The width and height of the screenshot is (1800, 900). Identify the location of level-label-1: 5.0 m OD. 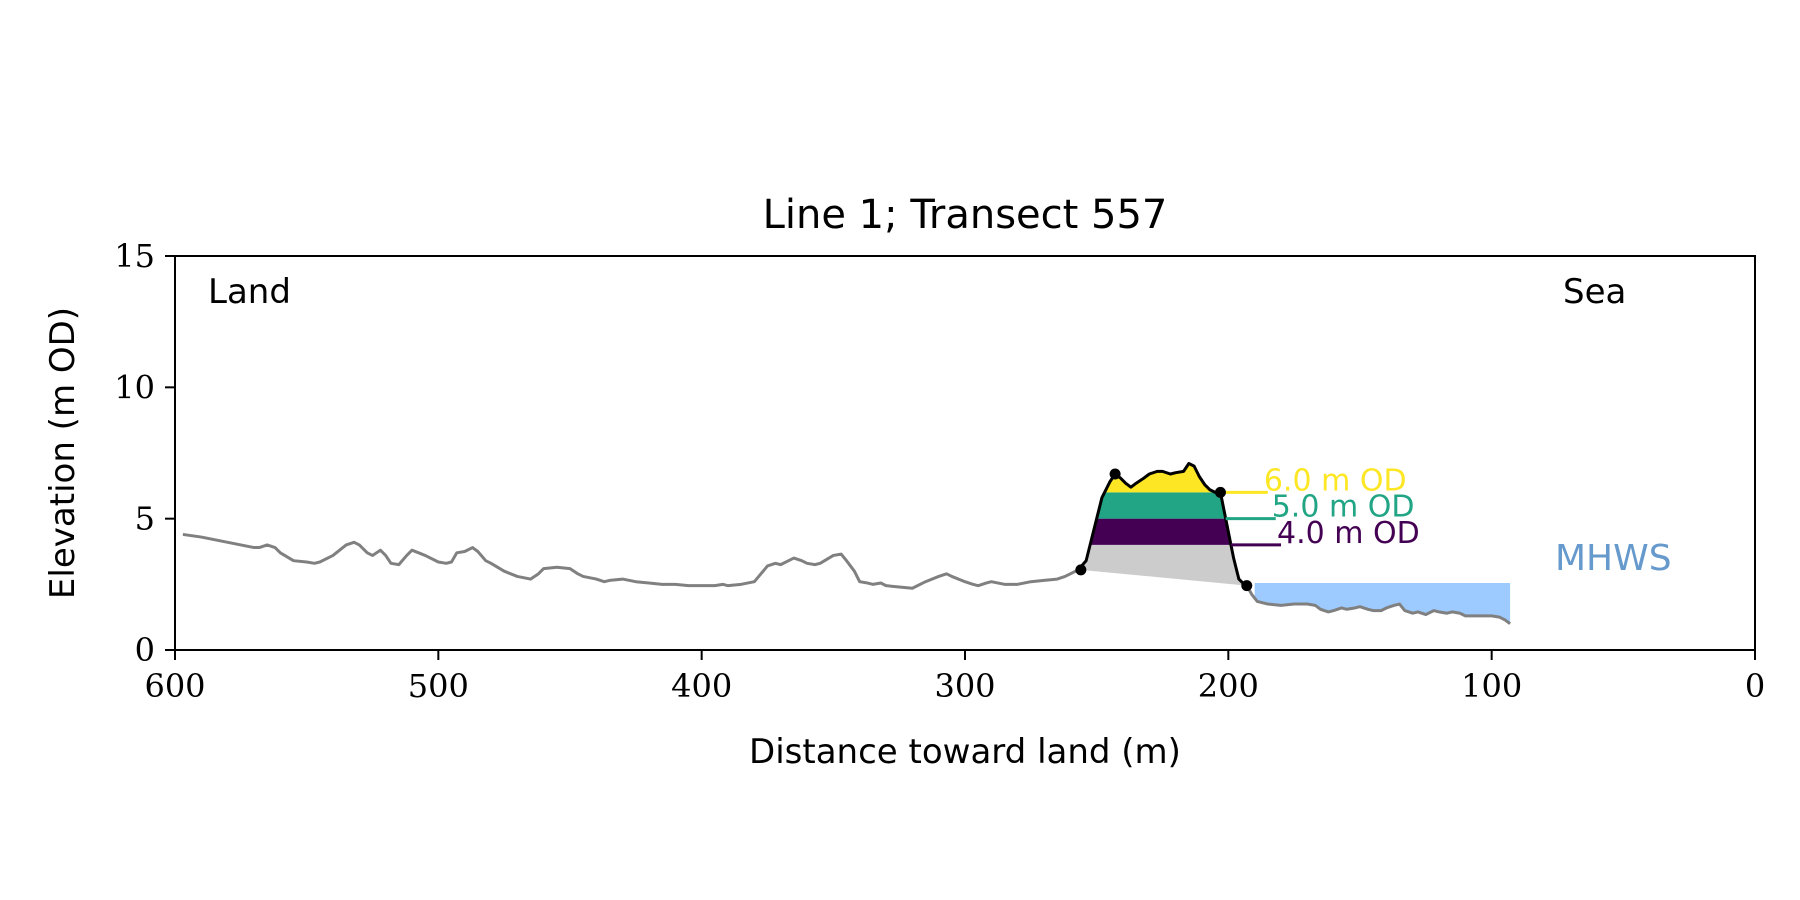
(1343, 507).